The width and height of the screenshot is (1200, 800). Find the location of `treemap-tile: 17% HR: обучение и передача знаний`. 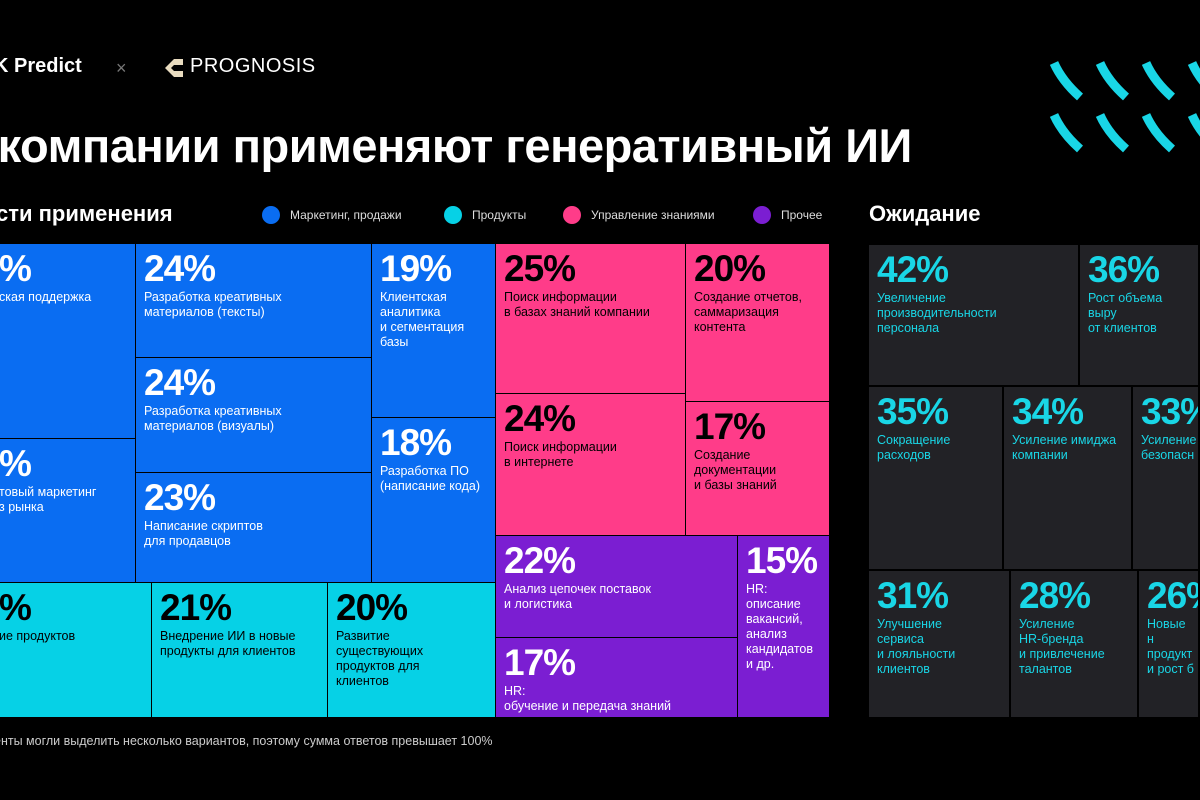

treemap-tile: 17% HR: обучение и передача знаний is located at coordinates (616, 677).